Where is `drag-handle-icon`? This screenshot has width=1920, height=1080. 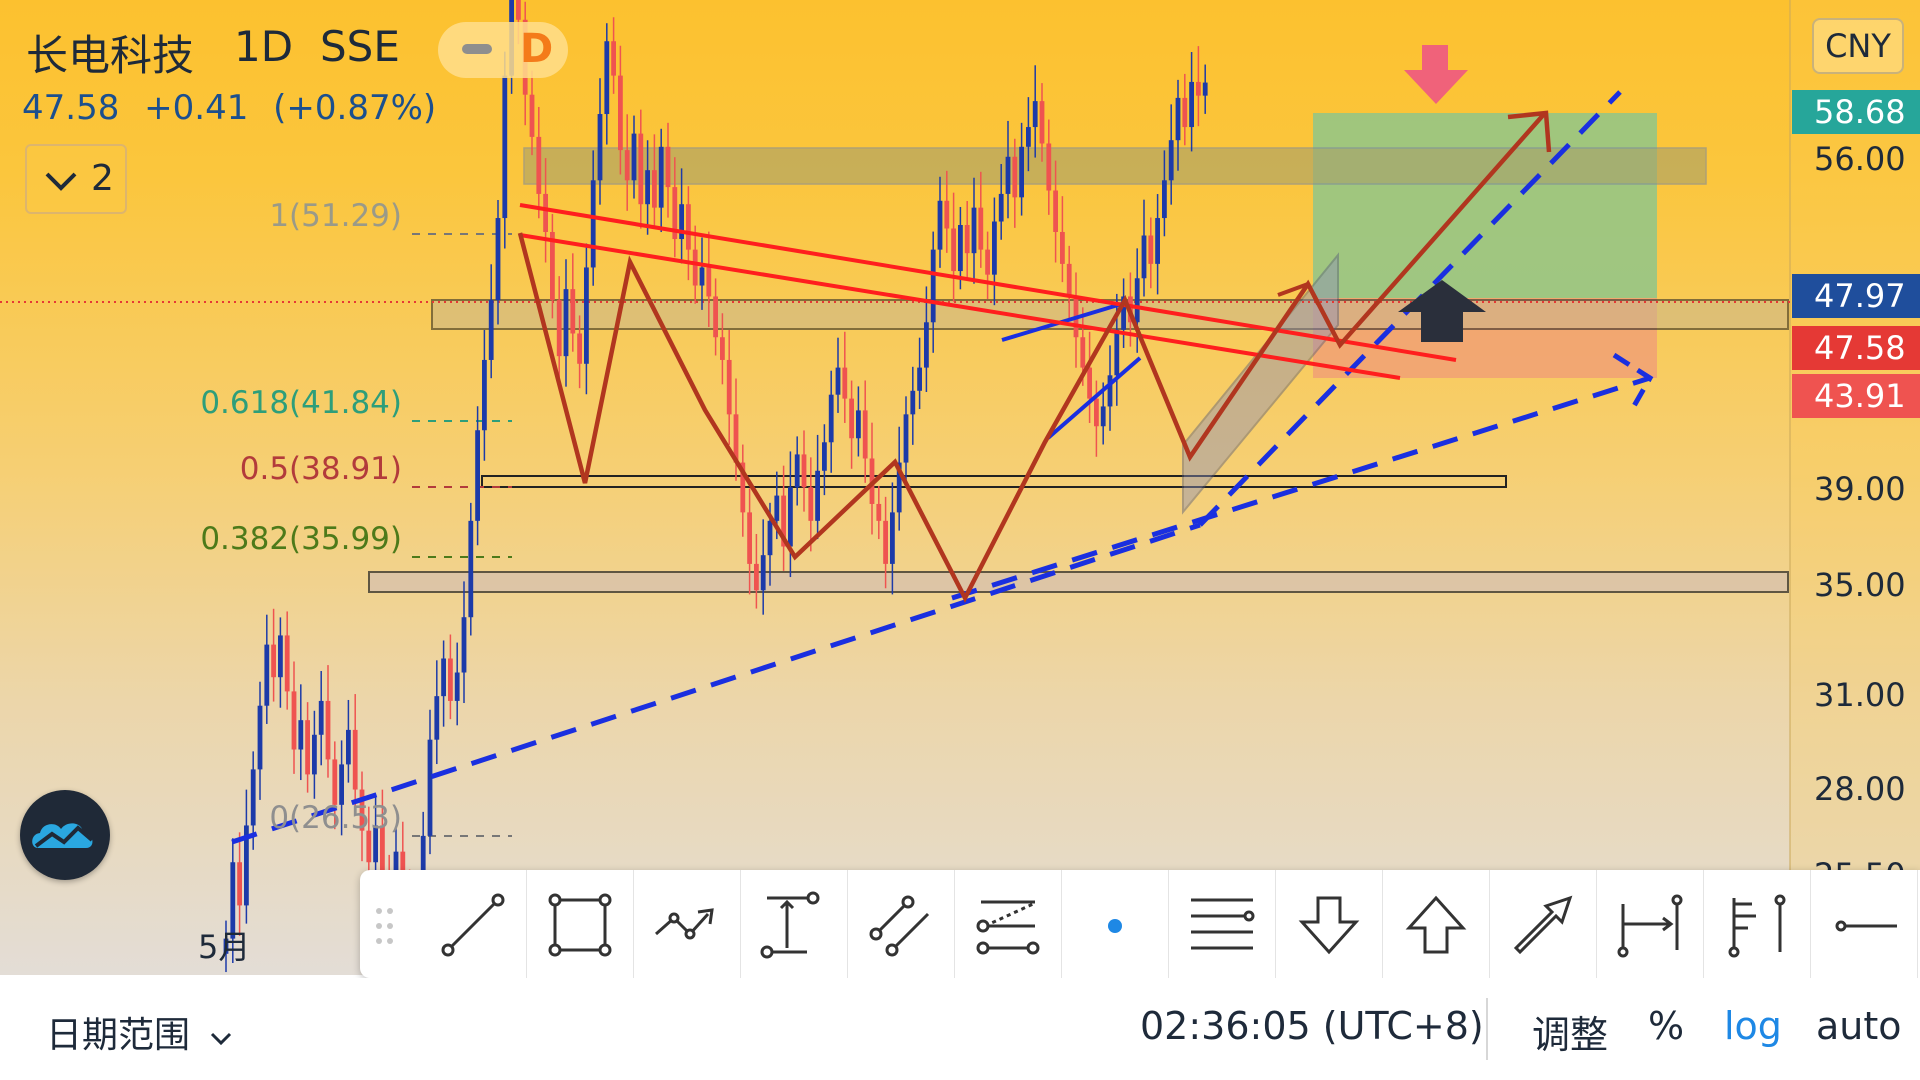 drag-handle-icon is located at coordinates (385, 926).